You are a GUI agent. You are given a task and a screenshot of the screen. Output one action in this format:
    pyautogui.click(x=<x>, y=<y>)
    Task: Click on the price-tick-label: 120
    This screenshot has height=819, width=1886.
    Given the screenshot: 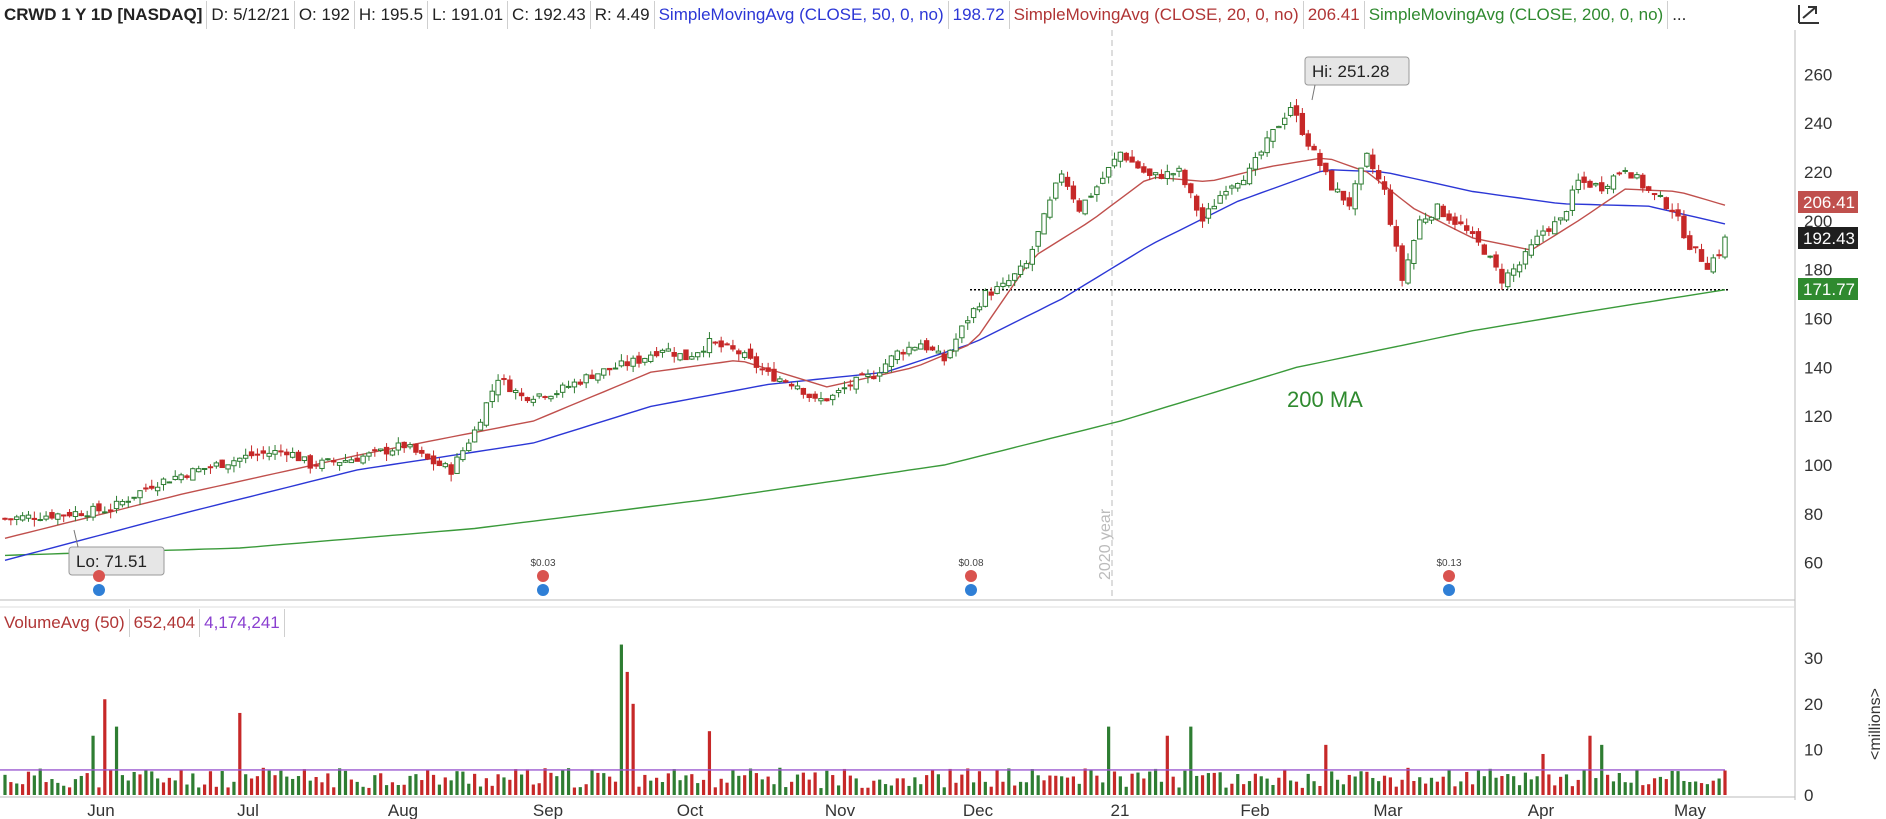 What is the action you would take?
    pyautogui.click(x=1818, y=416)
    